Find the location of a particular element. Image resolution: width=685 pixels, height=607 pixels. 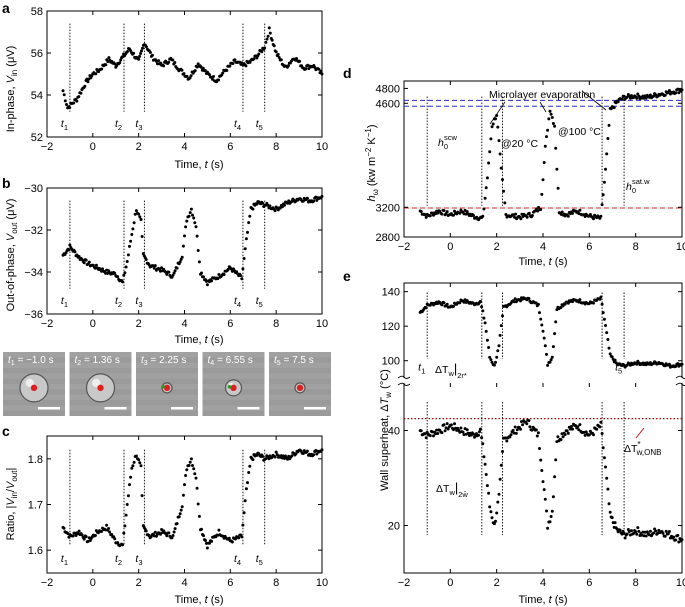

panel-c-marker-label: t1 is located at coordinates (64, 560).